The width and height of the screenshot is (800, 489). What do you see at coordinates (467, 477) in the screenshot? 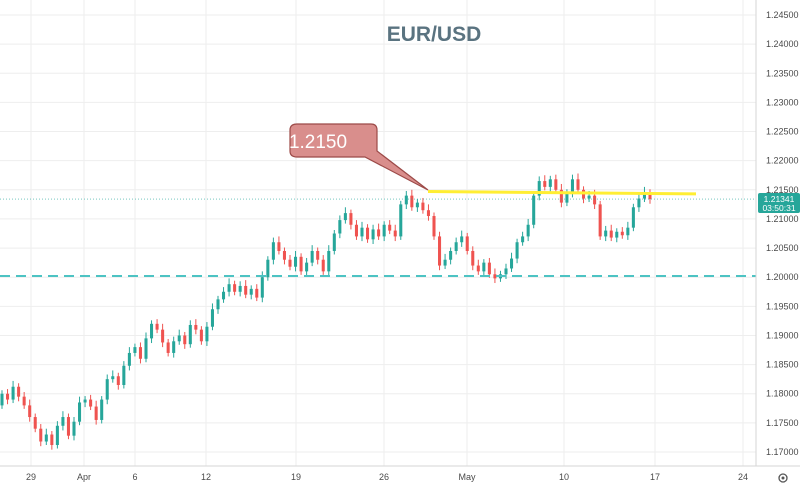
I see `x-tick-label: May` at bounding box center [467, 477].